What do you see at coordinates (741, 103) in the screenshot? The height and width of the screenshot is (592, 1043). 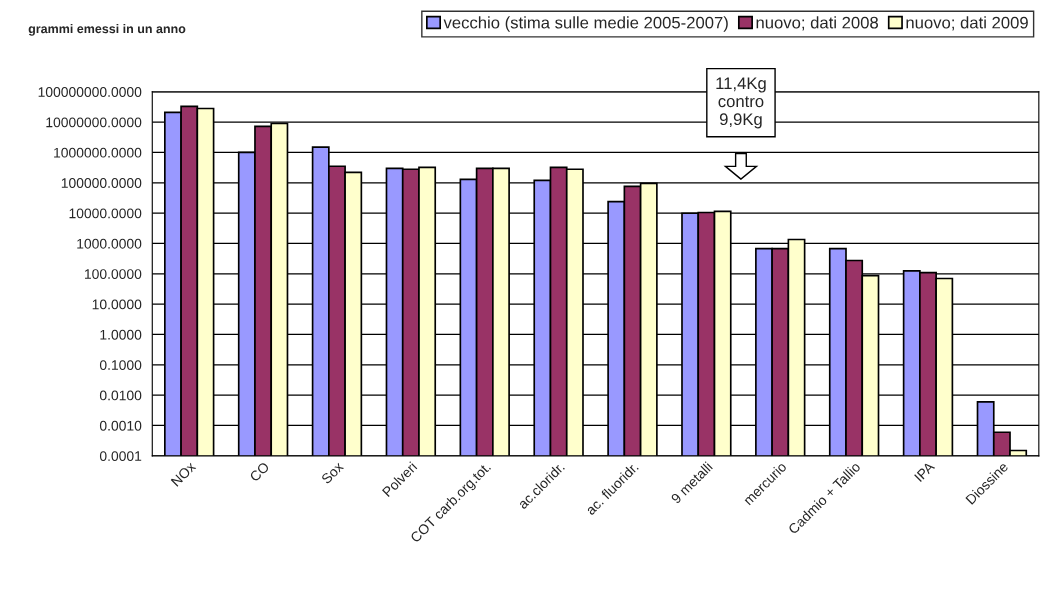 I see `annotation: 11,4Kg contro 9,9Kg` at bounding box center [741, 103].